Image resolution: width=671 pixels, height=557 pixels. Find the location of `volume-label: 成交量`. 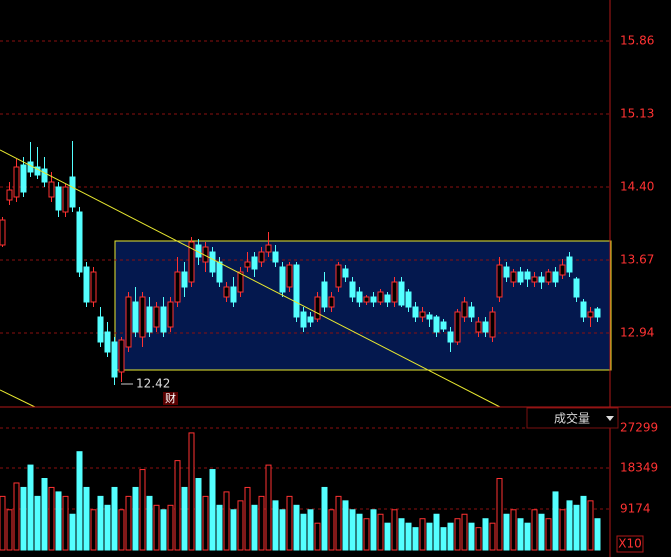

volume-label: 成交量 is located at coordinates (572, 418).